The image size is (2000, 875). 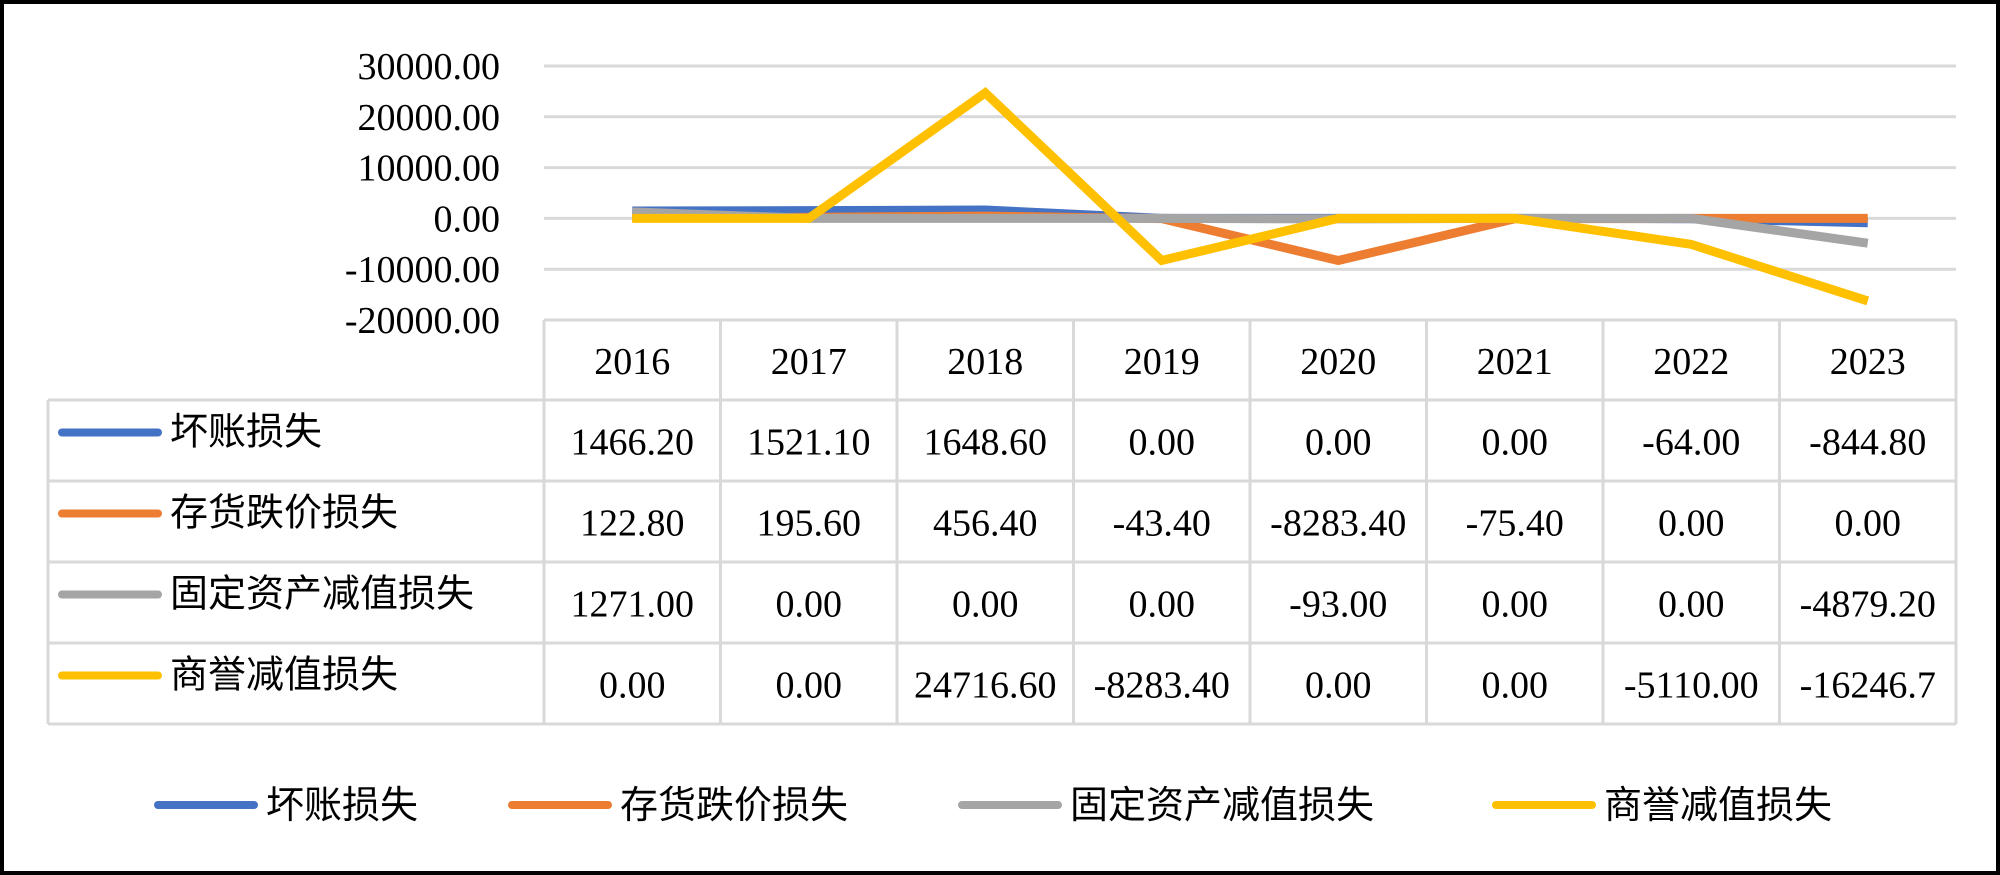 I want to click on legend: 坏账损失 存货跌价损失 固定资产减值损失 商誉减值损失, so click(x=993, y=806).